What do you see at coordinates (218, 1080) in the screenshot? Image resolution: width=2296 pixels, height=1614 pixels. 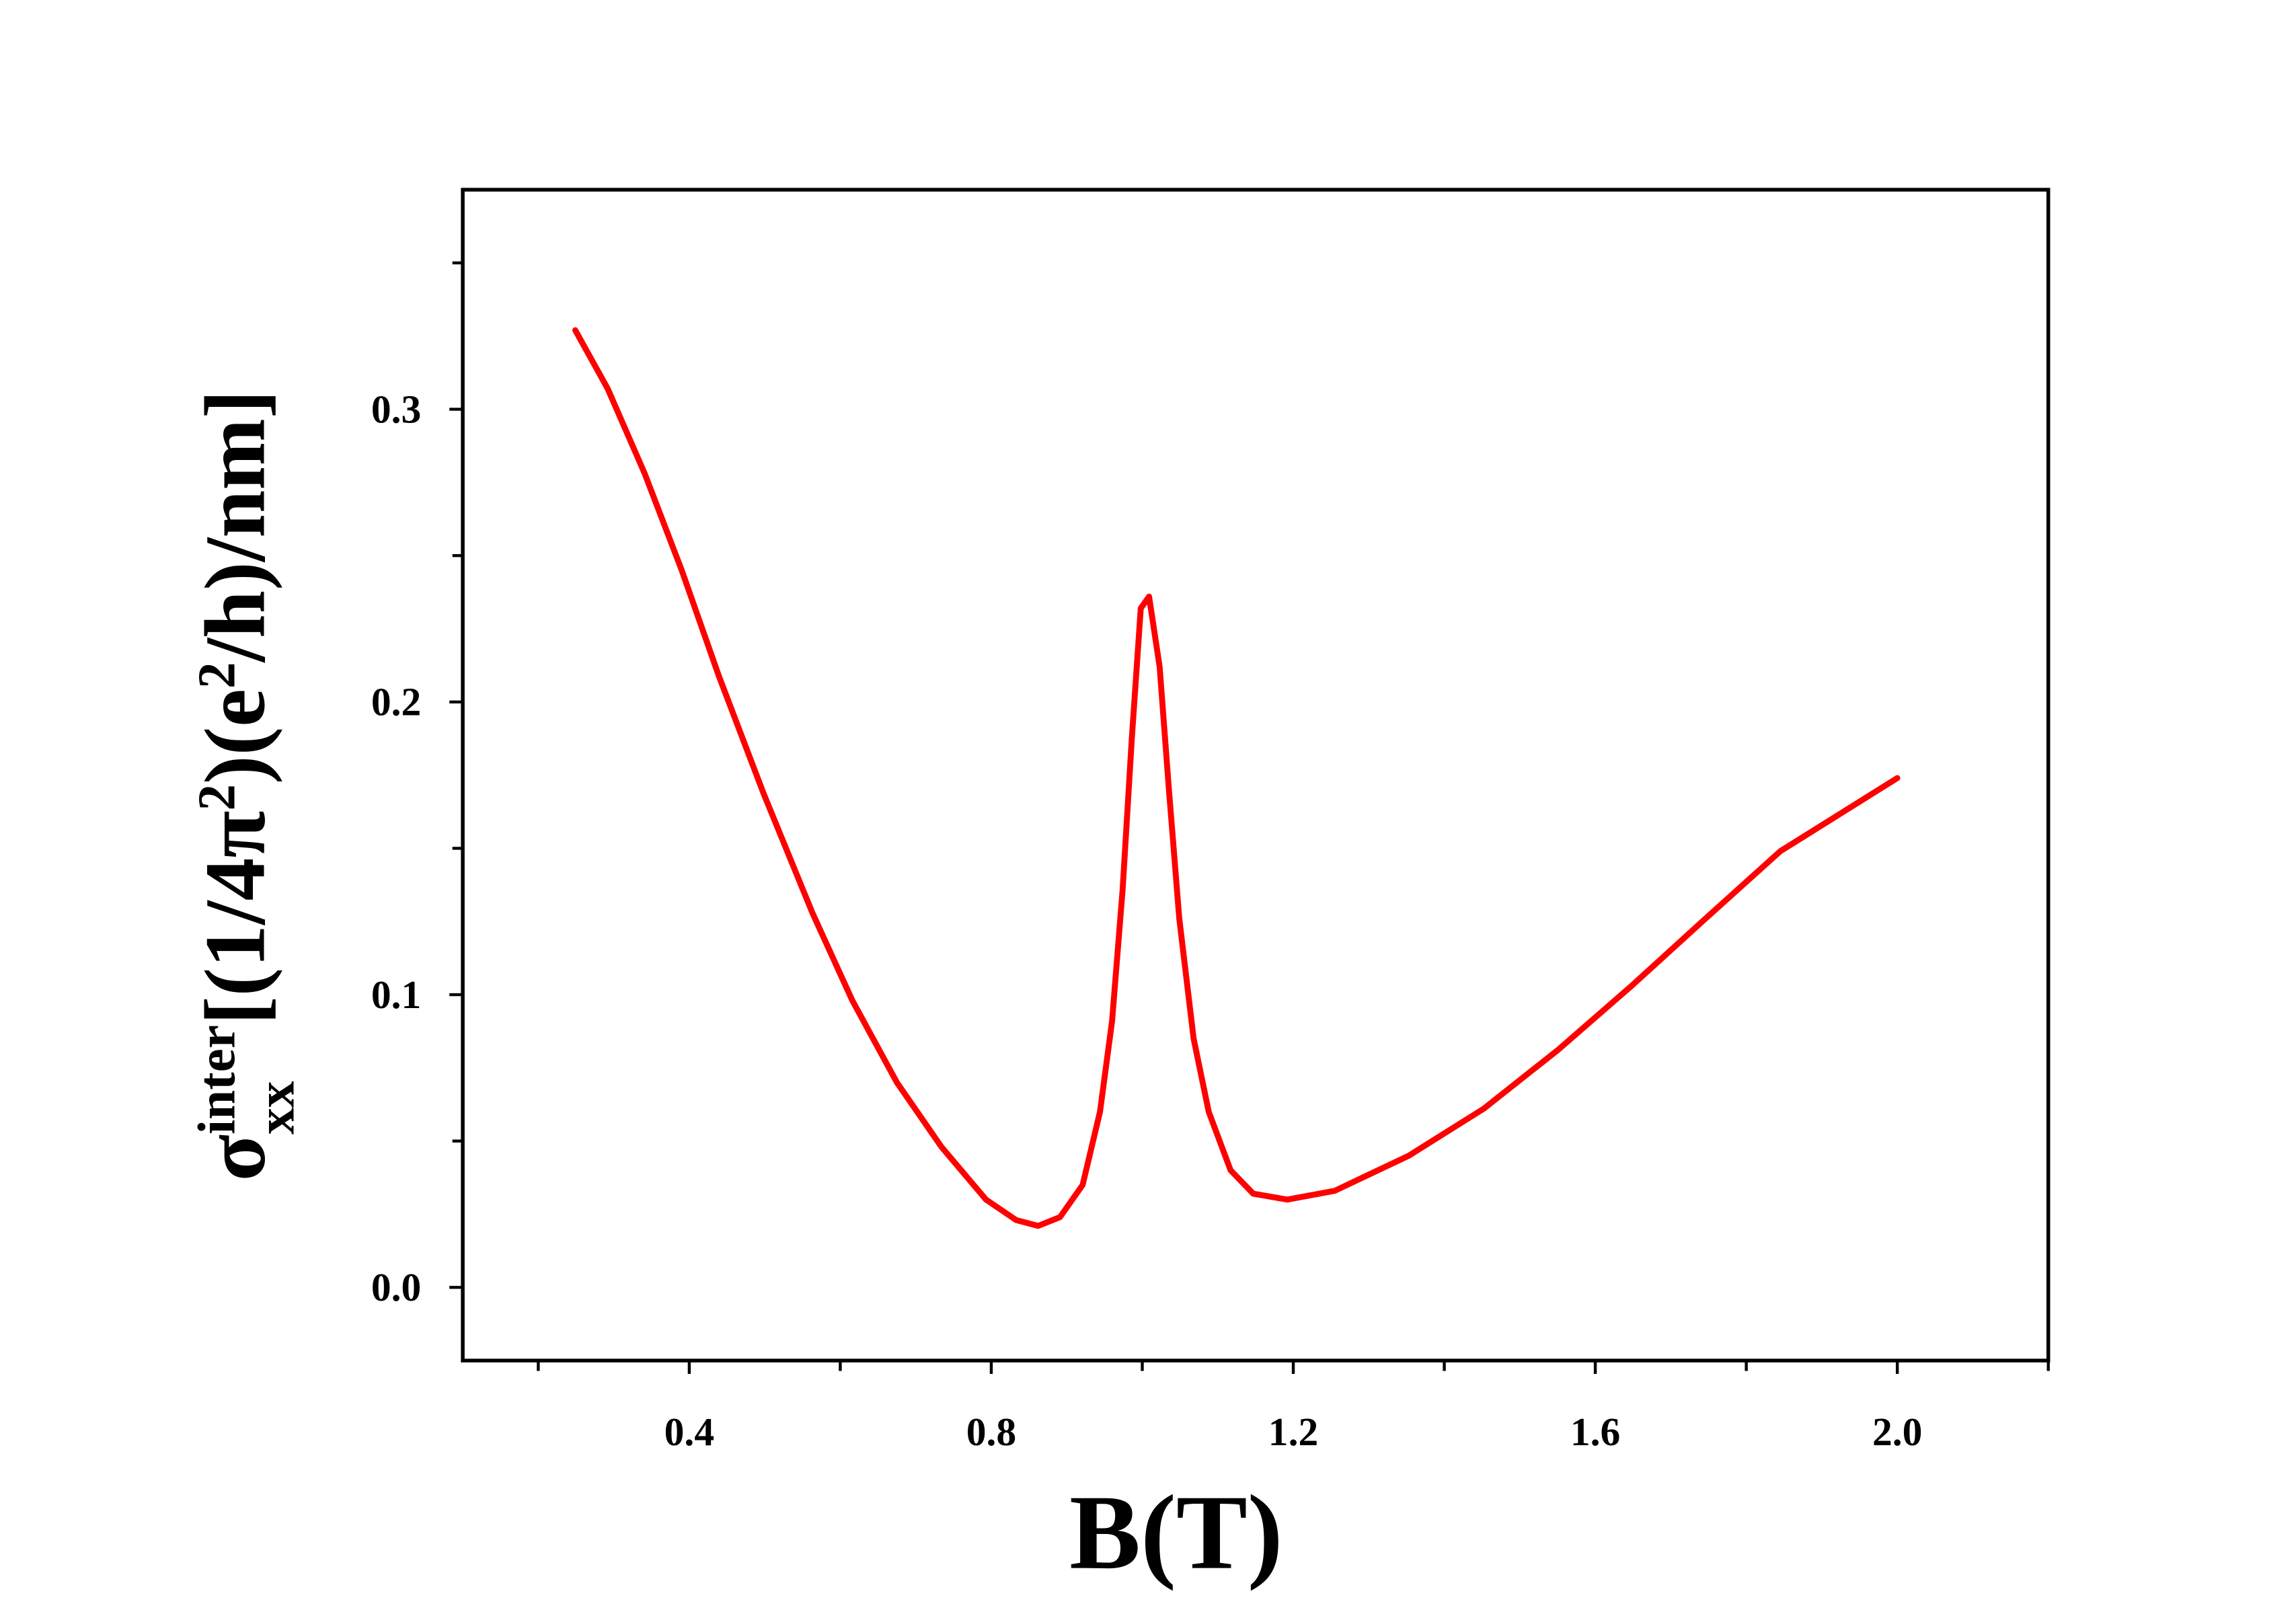 I see `y-label-part: inter` at bounding box center [218, 1080].